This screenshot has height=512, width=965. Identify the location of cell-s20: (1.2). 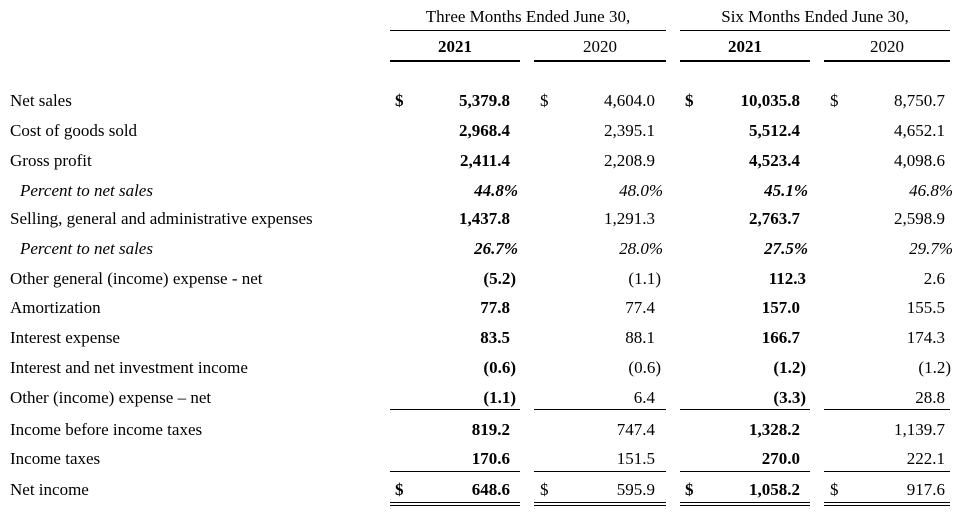
(934, 367).